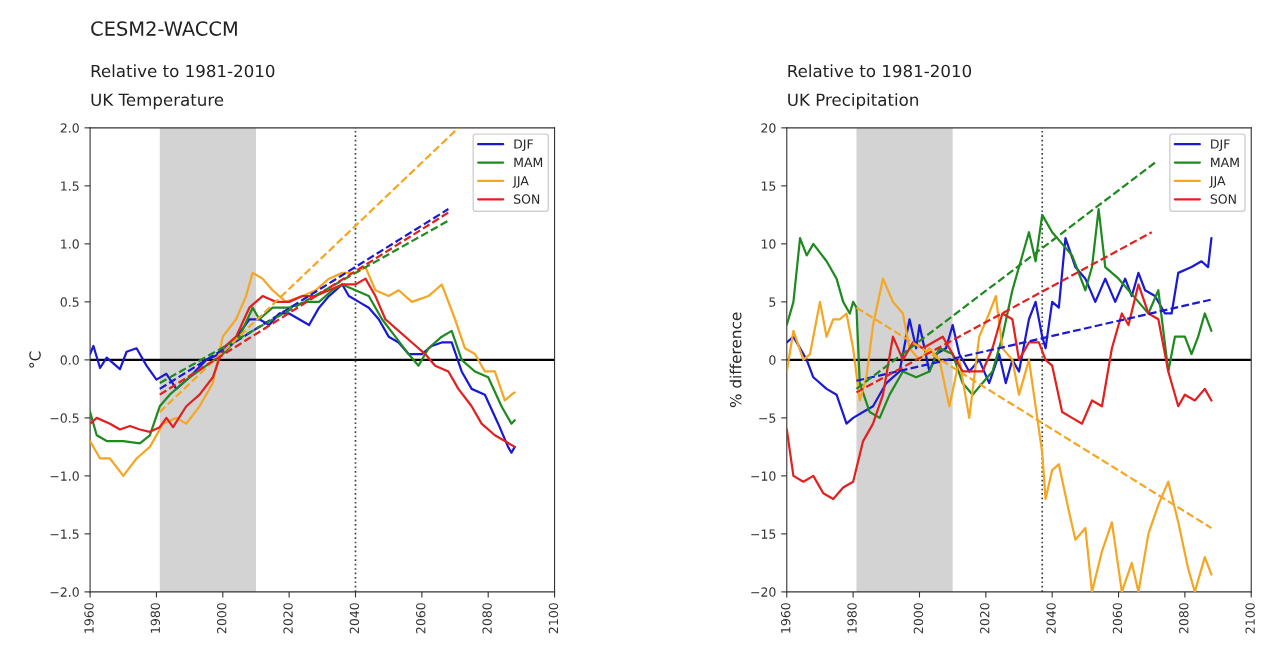  What do you see at coordinates (64, 534) in the screenshot?
I see `y-tick-label: −1.5` at bounding box center [64, 534].